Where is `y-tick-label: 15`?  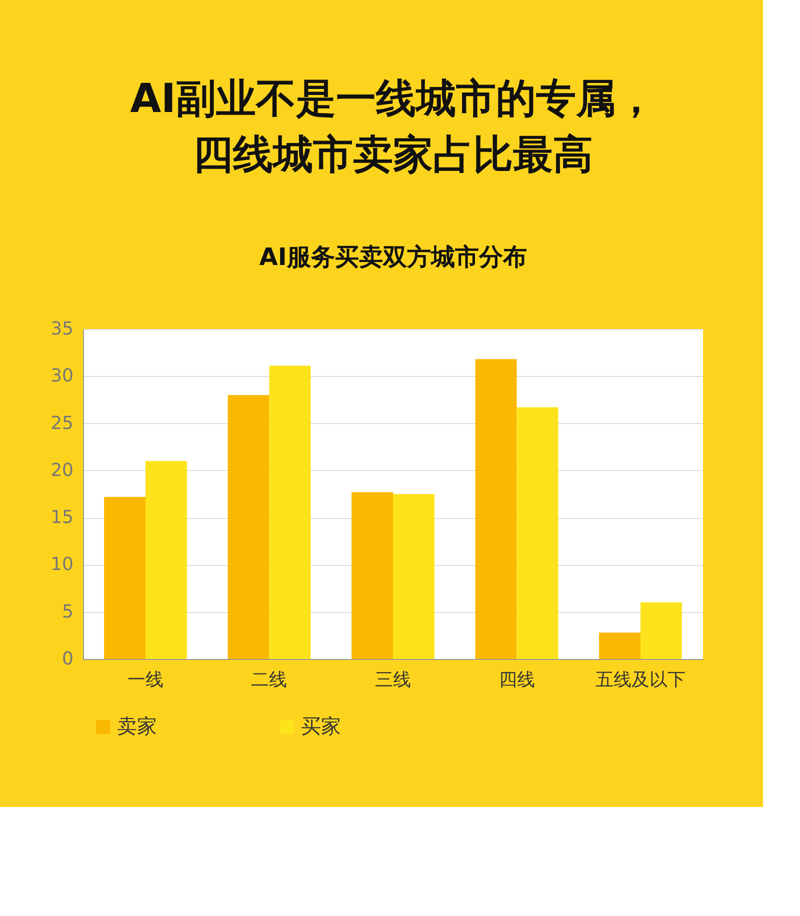
y-tick-label: 15 is located at coordinates (62, 517).